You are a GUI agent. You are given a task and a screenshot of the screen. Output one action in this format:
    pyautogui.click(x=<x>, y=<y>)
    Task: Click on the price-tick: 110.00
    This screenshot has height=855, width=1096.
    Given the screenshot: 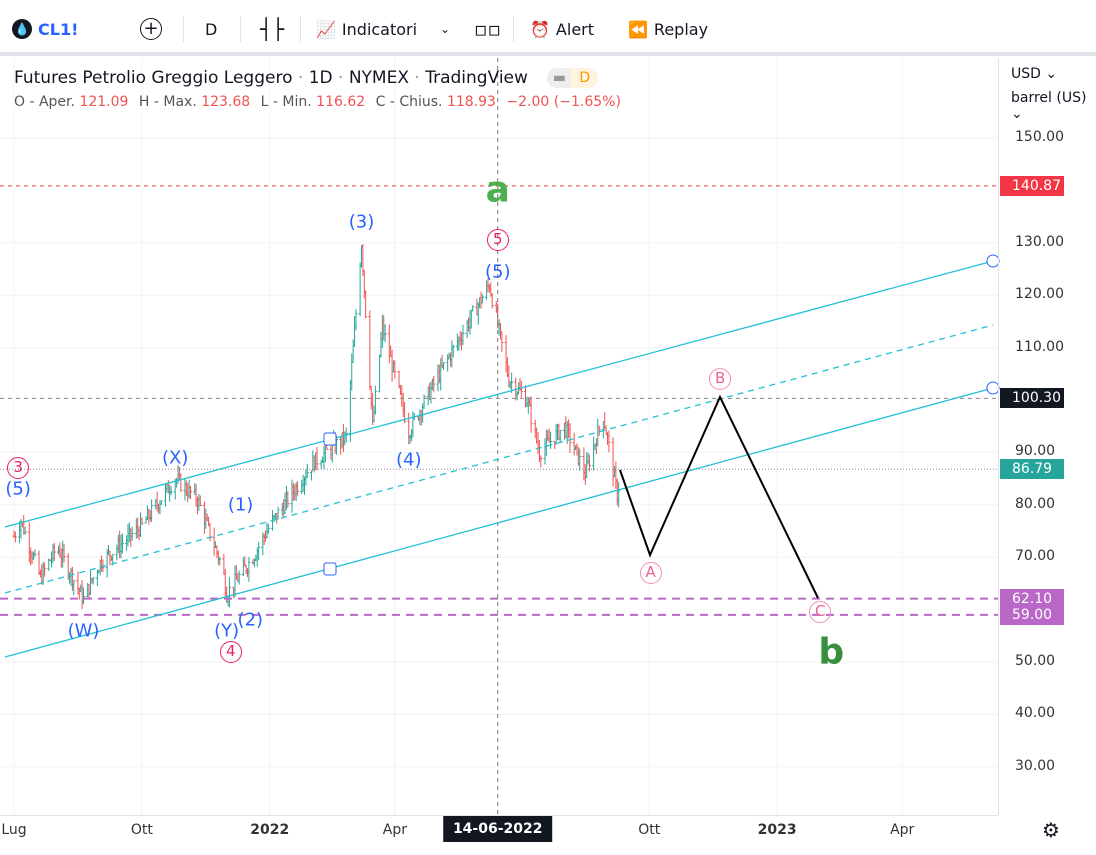 What is the action you would take?
    pyautogui.click(x=1039, y=346)
    